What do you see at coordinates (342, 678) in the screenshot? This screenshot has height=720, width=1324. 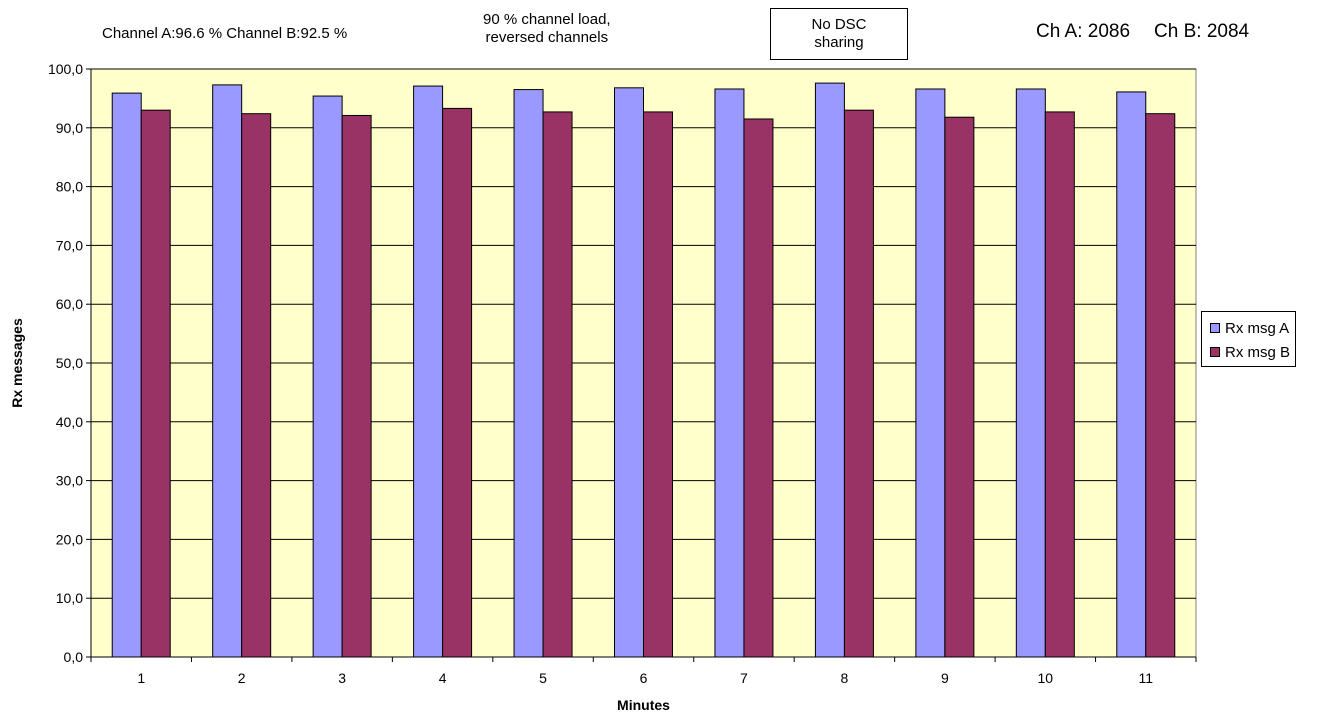 I see `x-tick-label: 3` at bounding box center [342, 678].